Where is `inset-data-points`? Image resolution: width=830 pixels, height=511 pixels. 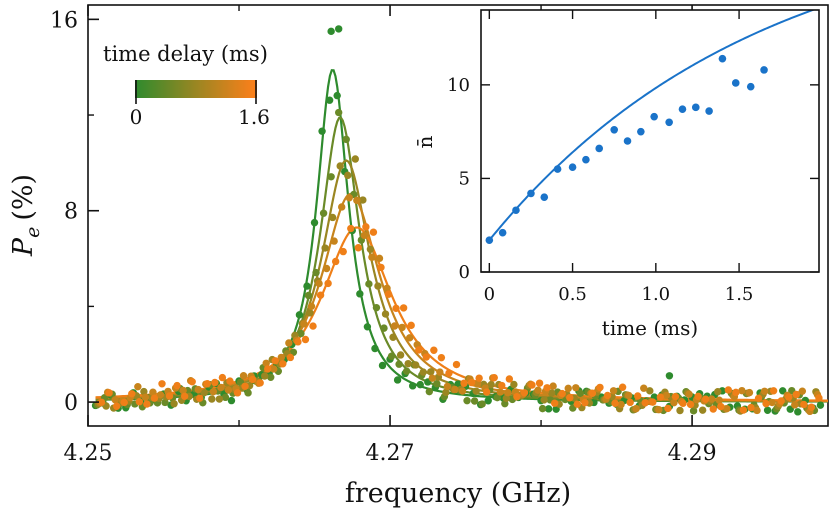 inset-data-points is located at coordinates (626, 149).